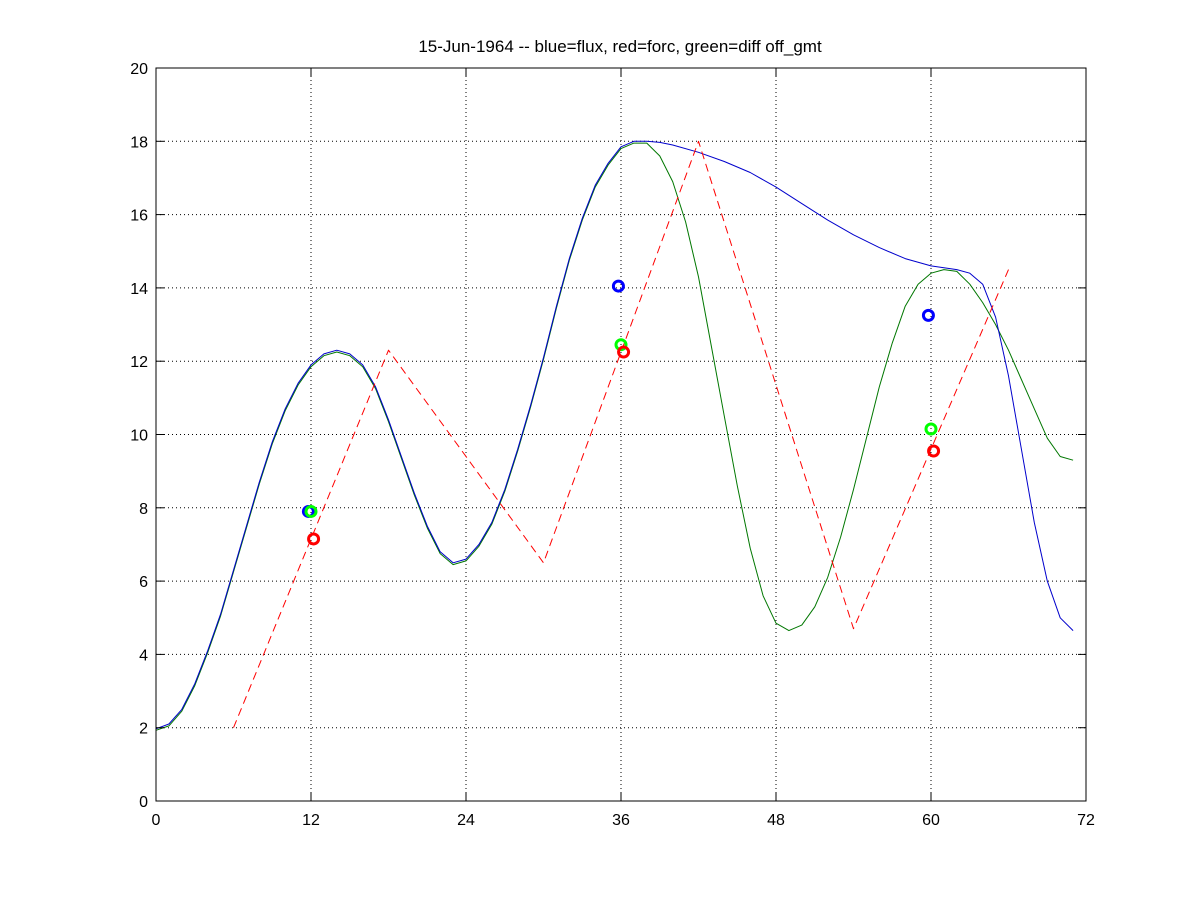  I want to click on x-tick-label: 0, so click(156, 820).